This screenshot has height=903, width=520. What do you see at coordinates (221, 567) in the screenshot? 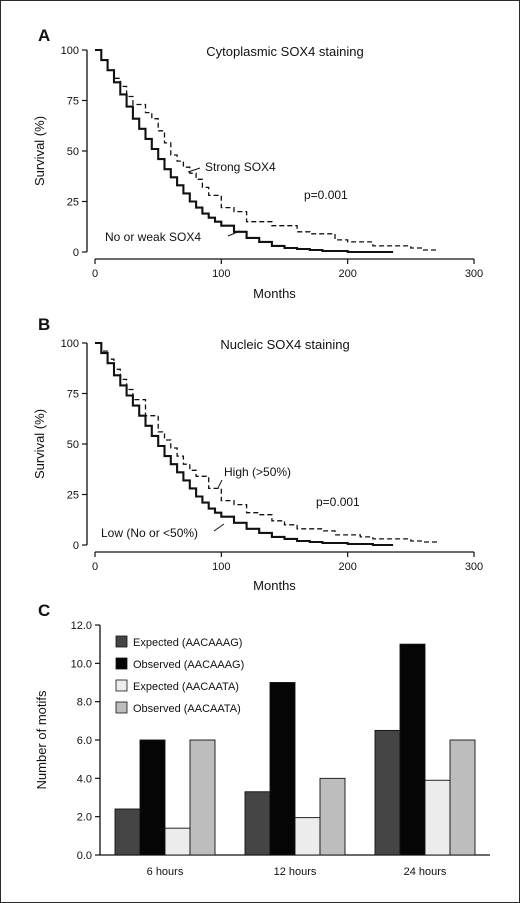
I see `panel-b-x-tick-label: 100` at bounding box center [221, 567].